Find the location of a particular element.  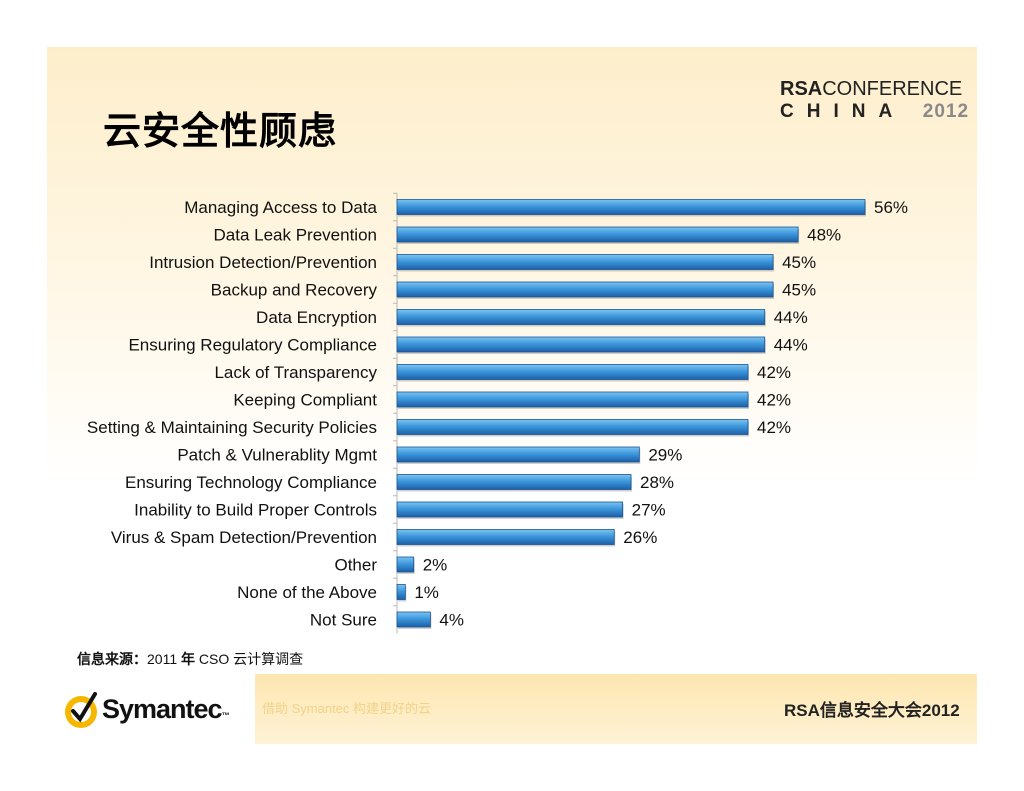

category-label: Not Sure is located at coordinates (343, 620).